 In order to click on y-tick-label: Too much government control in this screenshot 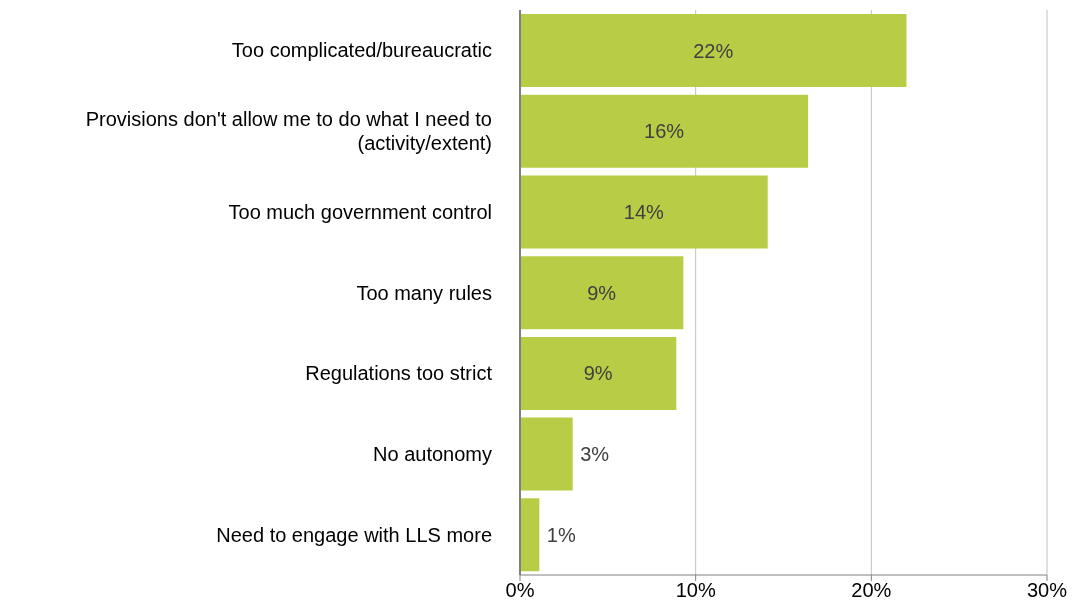, I will do `click(360, 211)`.